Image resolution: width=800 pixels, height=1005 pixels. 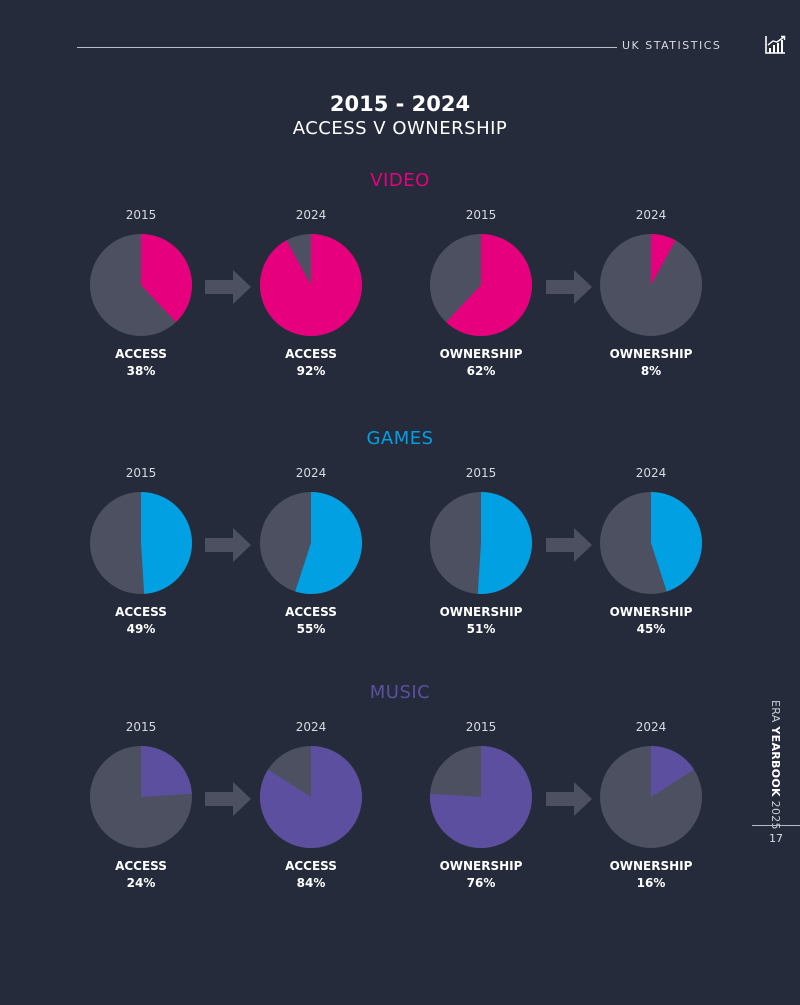 What do you see at coordinates (141, 363) in the screenshot?
I see `pie-label: ACCESS 38%` at bounding box center [141, 363].